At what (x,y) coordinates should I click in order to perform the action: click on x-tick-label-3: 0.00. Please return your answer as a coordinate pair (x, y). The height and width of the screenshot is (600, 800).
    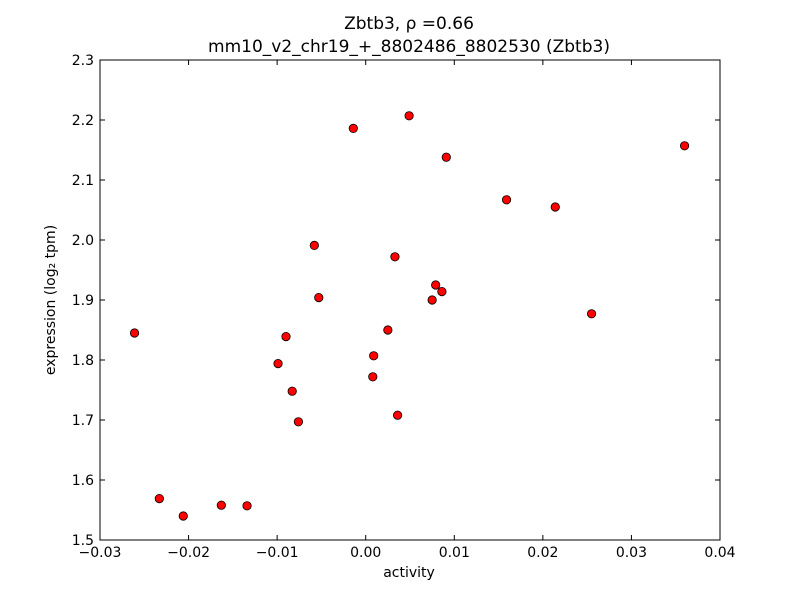
    Looking at the image, I should click on (365, 553).